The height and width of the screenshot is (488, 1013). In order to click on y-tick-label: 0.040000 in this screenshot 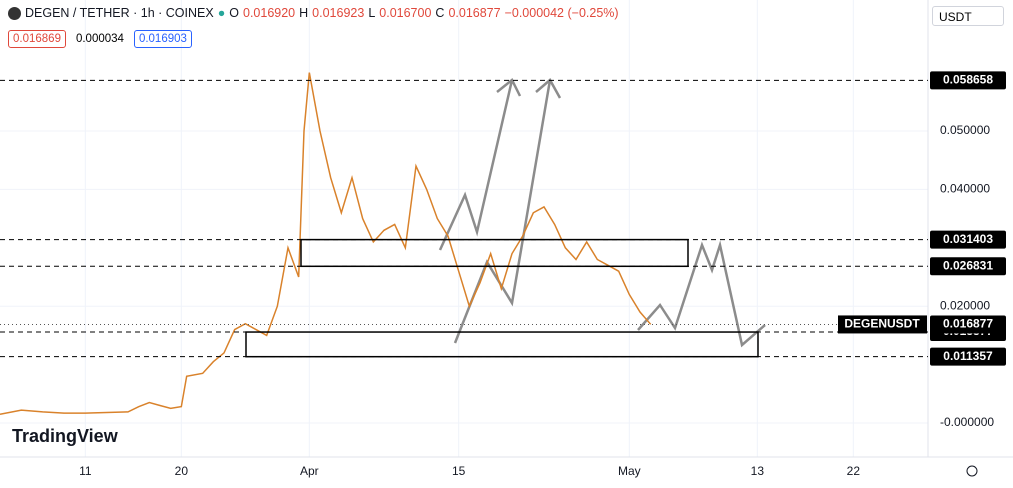, I will do `click(965, 189)`.